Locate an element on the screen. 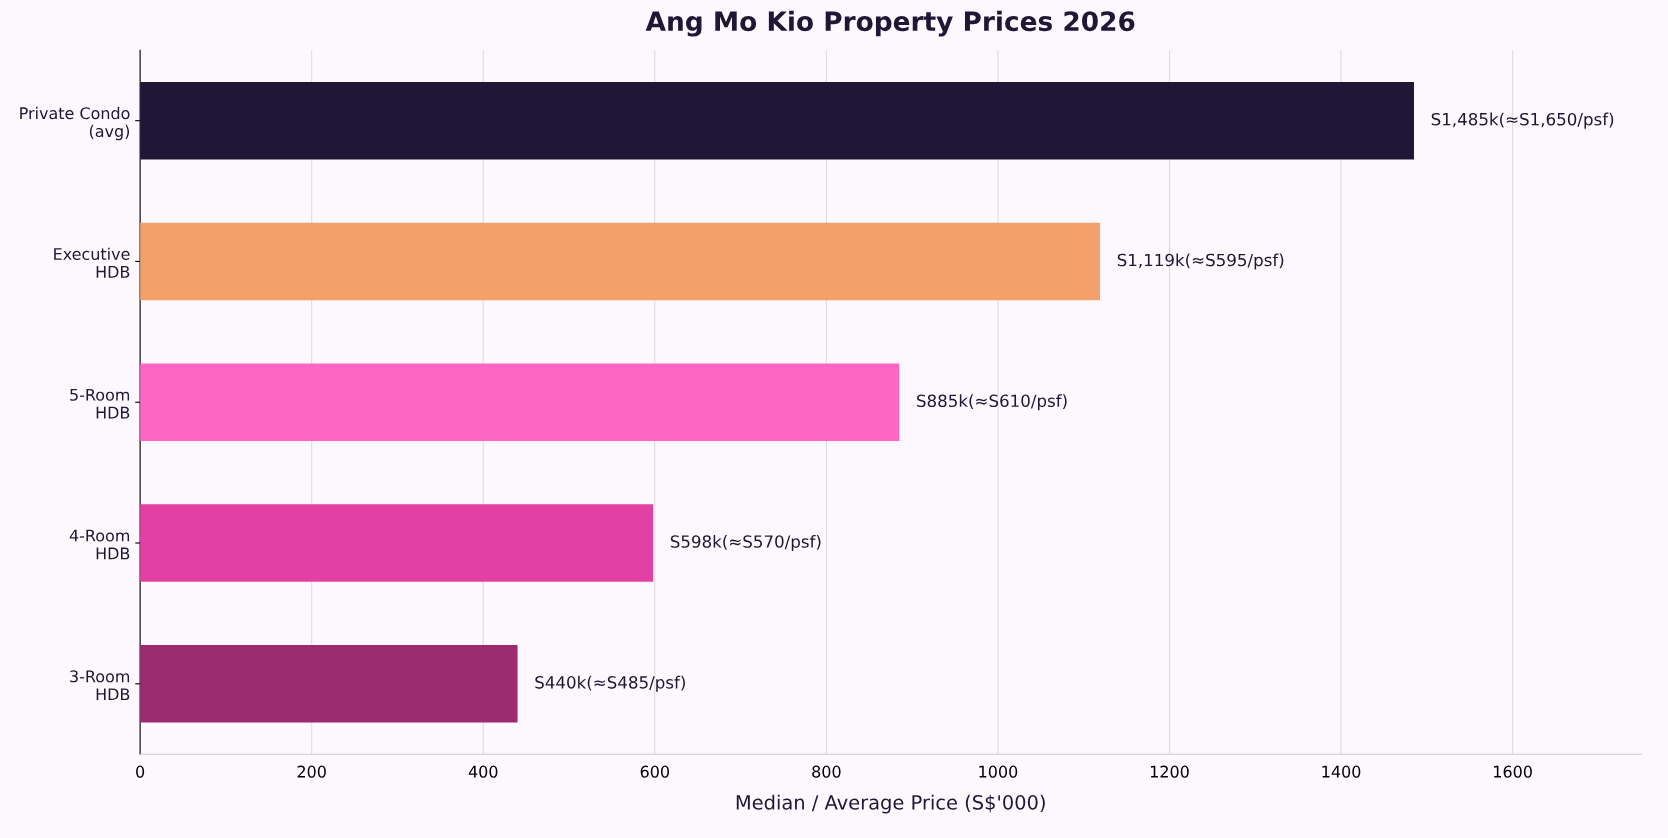 The height and width of the screenshot is (838, 1668). data-label: S1,119k(≈S595/psf) is located at coordinates (1200, 261).